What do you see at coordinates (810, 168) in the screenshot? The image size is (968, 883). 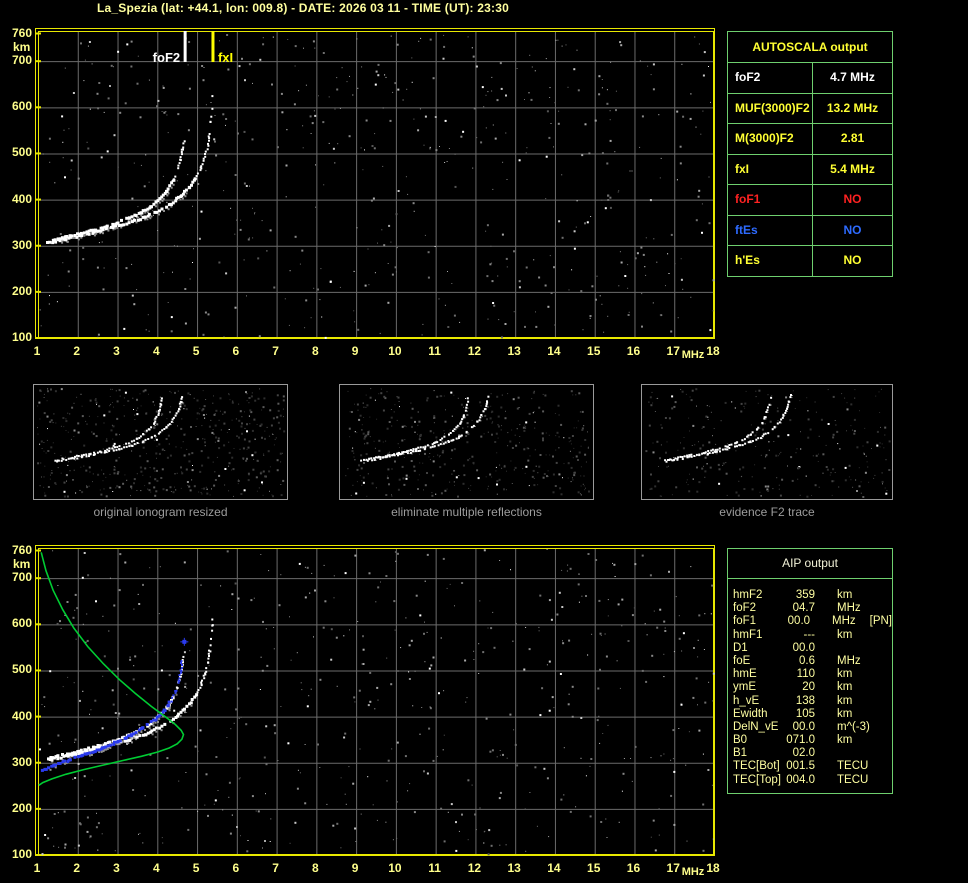 I see `autoscala-table-row: fxI 5.4 MHz` at bounding box center [810, 168].